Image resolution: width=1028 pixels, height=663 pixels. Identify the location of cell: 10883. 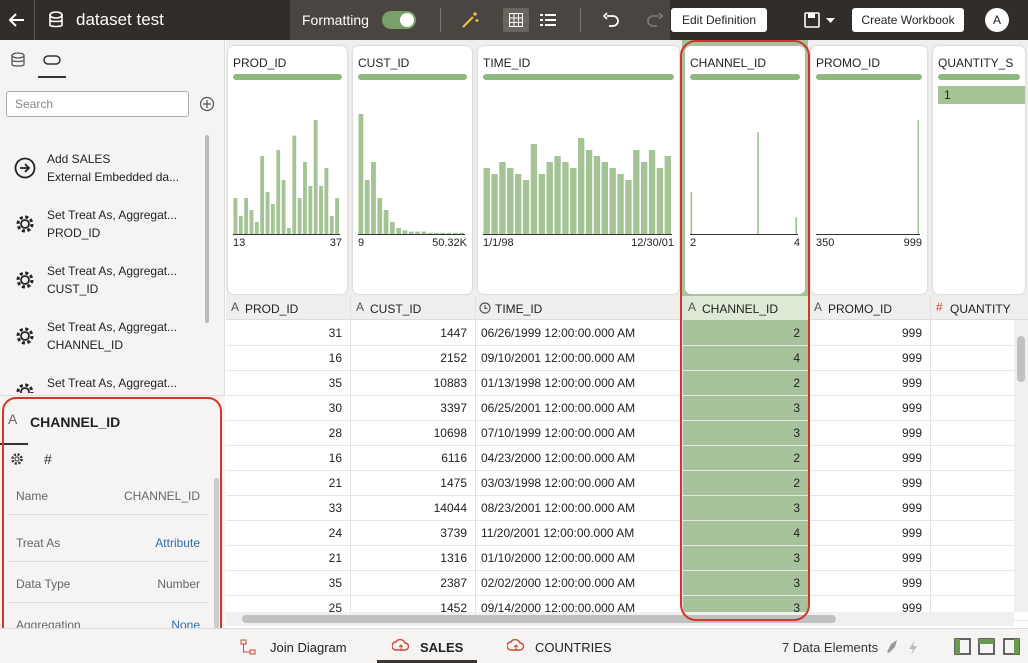
(450, 383).